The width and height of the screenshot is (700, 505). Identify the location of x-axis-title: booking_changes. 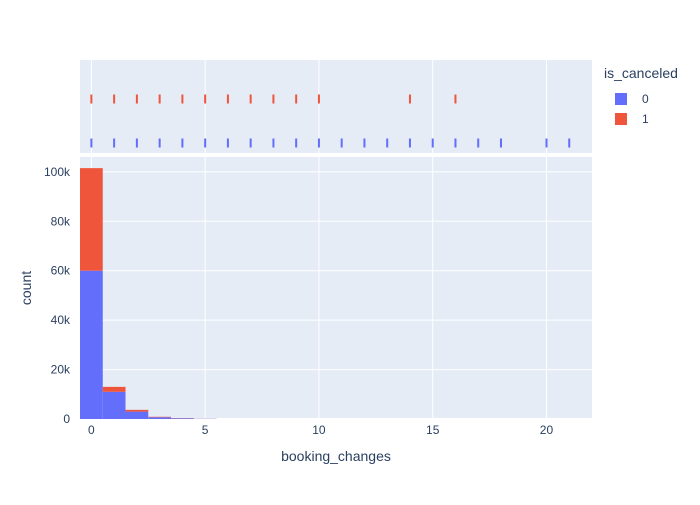
(336, 456).